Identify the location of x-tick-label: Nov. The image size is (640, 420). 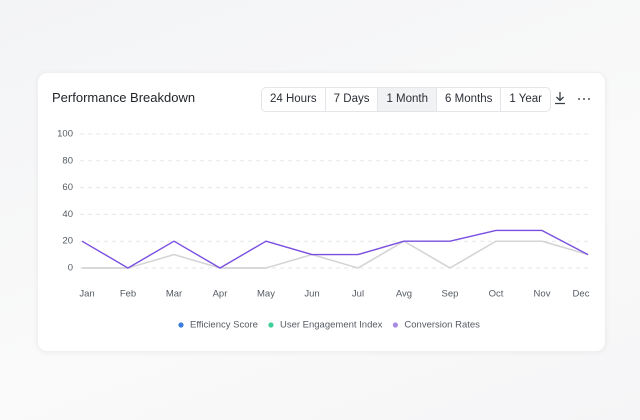
(542, 294).